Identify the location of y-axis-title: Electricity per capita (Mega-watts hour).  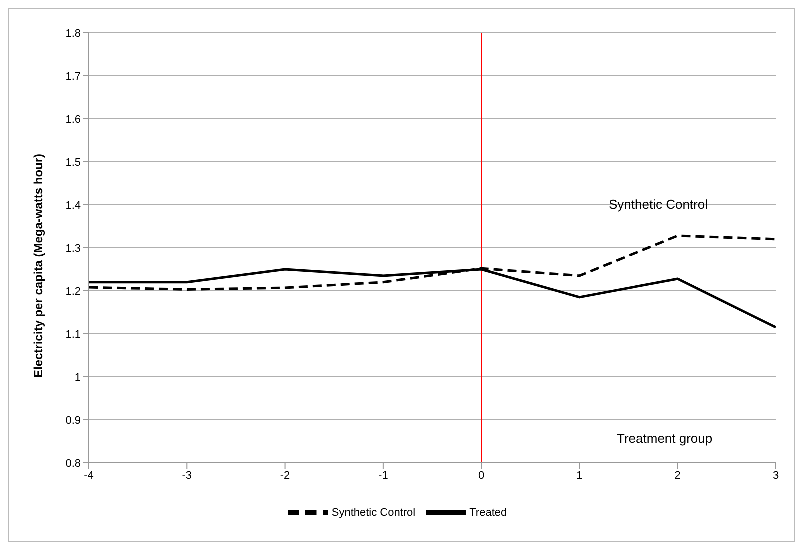
(38, 266).